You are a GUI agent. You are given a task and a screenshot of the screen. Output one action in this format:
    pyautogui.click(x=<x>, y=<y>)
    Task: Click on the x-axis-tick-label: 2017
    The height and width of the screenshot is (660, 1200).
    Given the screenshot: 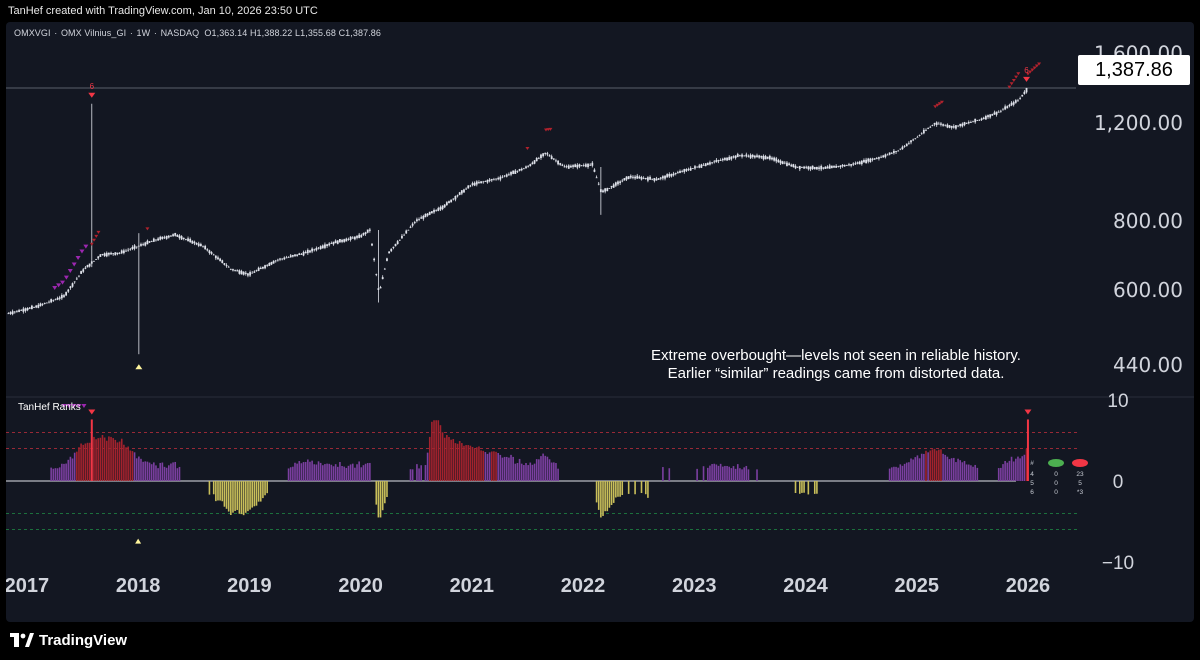 What is the action you would take?
    pyautogui.click(x=27, y=586)
    